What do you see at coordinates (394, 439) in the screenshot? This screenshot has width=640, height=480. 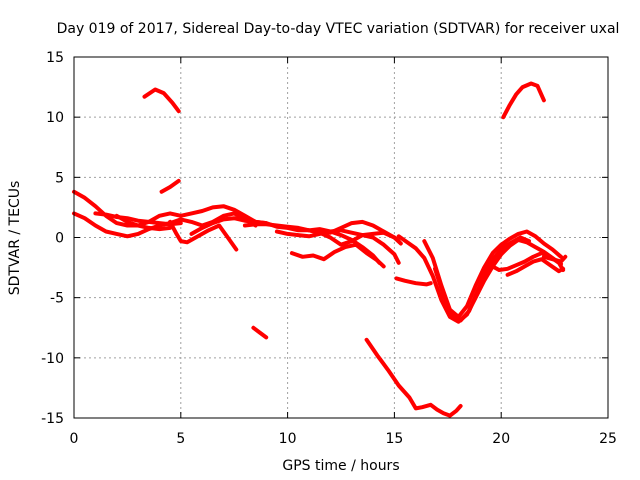 I see `x-tick-label: 15` at bounding box center [394, 439].